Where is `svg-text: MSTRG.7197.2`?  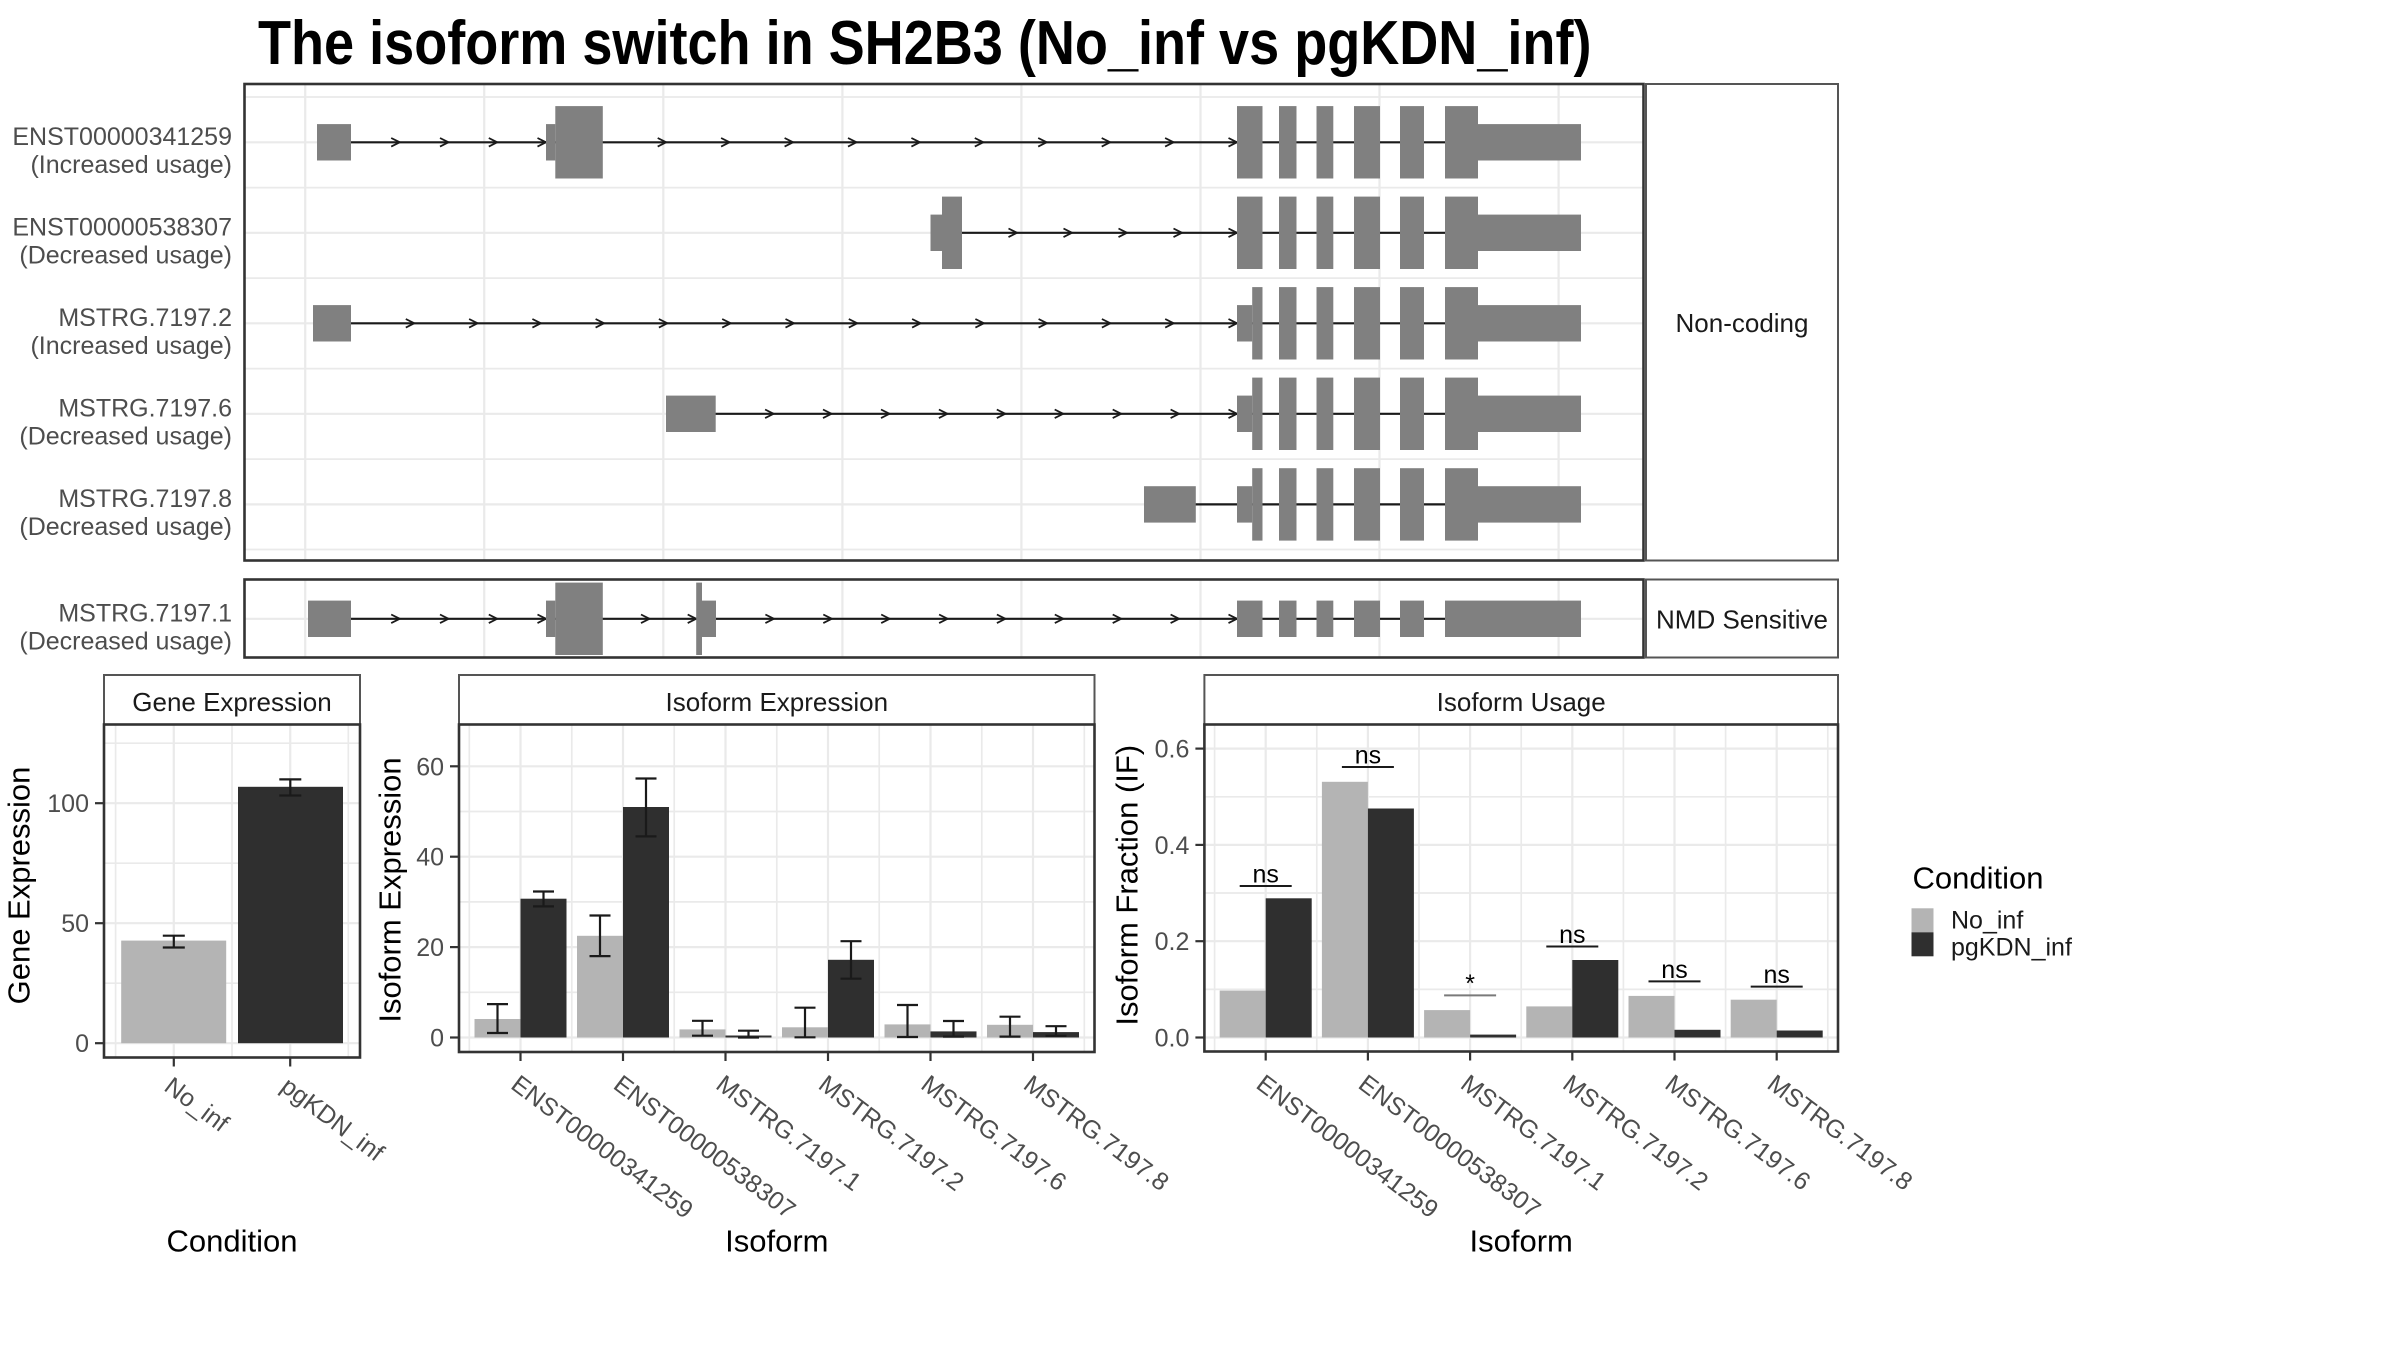 svg-text: MSTRG.7197.2 is located at coordinates (145, 318).